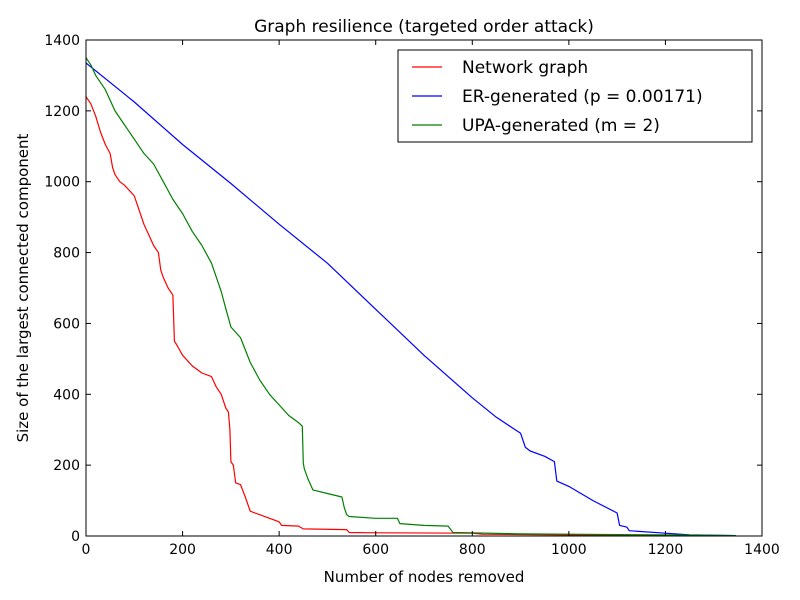 This screenshot has width=800, height=600. What do you see at coordinates (762, 550) in the screenshot?
I see `x-tick-label-7: 1400` at bounding box center [762, 550].